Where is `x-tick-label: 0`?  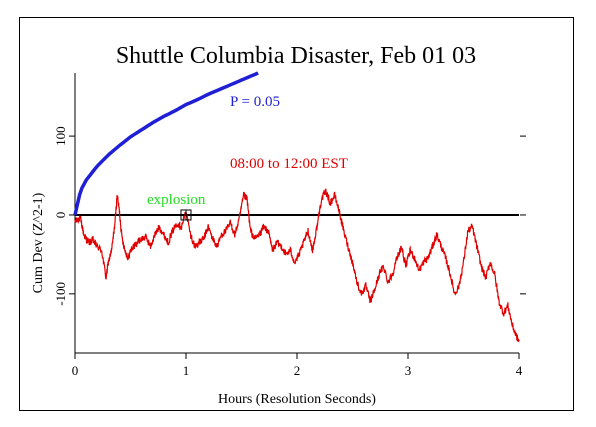
x-tick-label: 0 is located at coordinates (75, 370).